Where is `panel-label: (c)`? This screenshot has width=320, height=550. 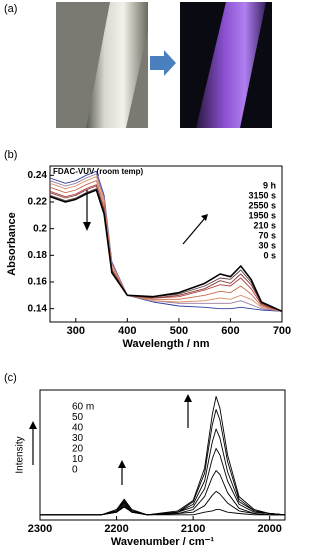
panel-label: (c) is located at coordinates (10, 378).